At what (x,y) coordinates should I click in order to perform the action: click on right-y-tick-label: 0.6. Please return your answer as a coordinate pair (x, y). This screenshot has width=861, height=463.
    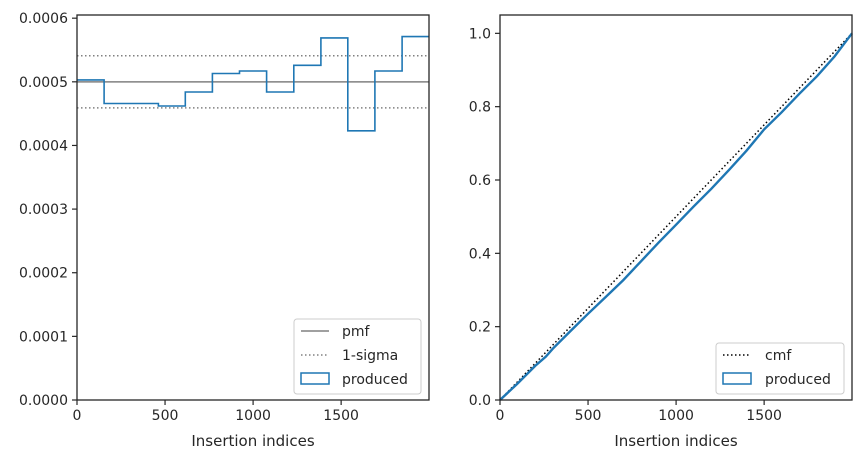
    Looking at the image, I should click on (480, 181).